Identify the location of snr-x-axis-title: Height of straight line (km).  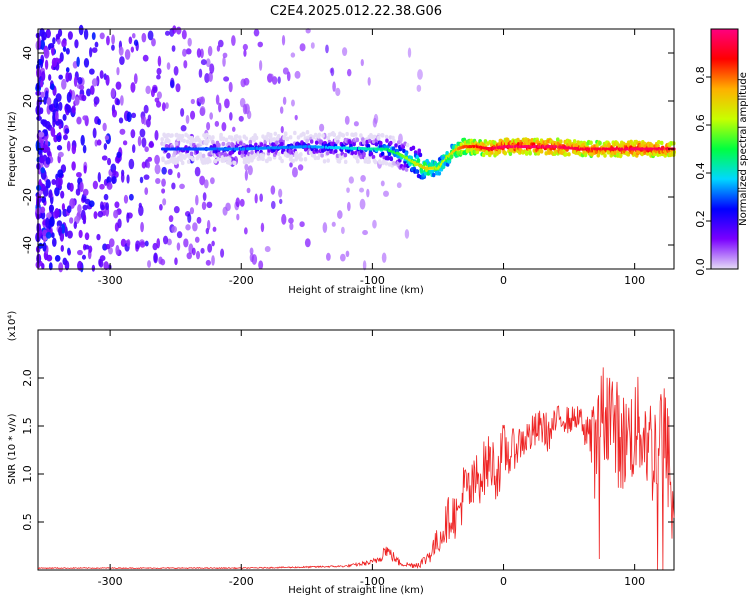
(356, 590).